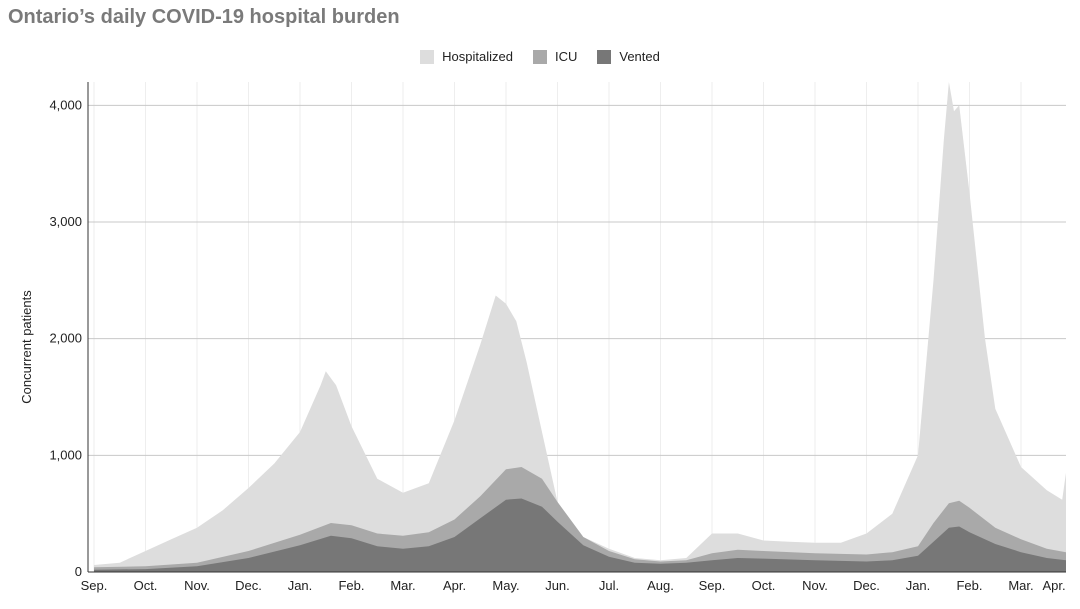  I want to click on x-tick-label: Jun., so click(557, 585).